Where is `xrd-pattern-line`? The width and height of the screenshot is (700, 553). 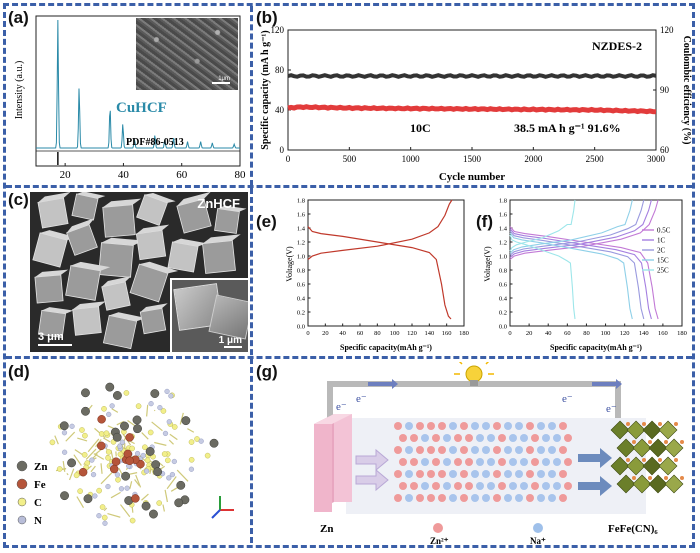 xrd-pattern-line is located at coordinates (138, 84).